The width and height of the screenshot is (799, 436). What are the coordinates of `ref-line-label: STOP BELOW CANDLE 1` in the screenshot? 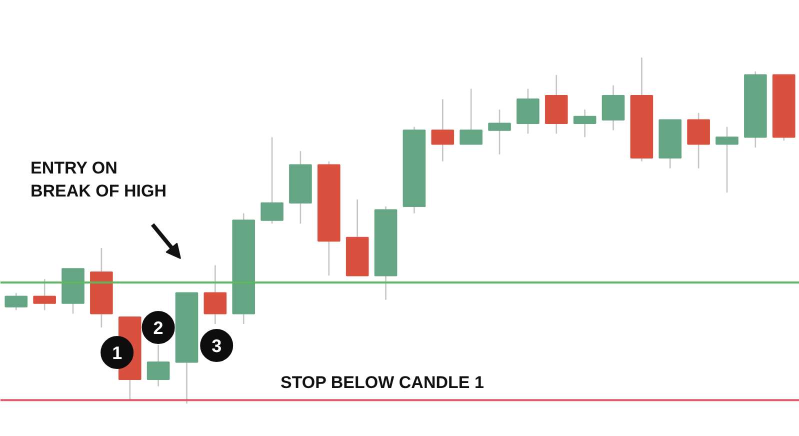 It's located at (382, 382).